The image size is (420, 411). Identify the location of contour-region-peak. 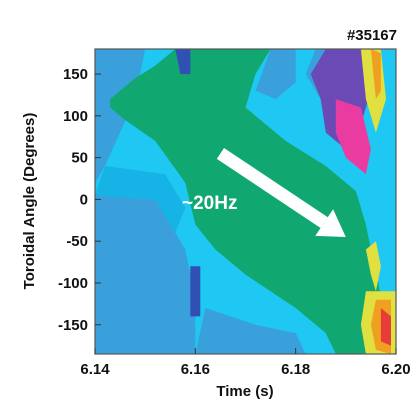
(385, 327).